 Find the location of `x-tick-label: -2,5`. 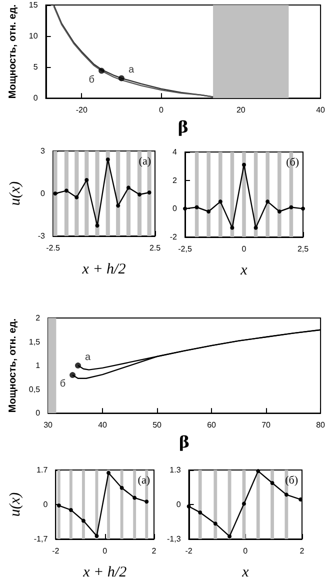

x-tick-label: -2,5 is located at coordinates (185, 249).